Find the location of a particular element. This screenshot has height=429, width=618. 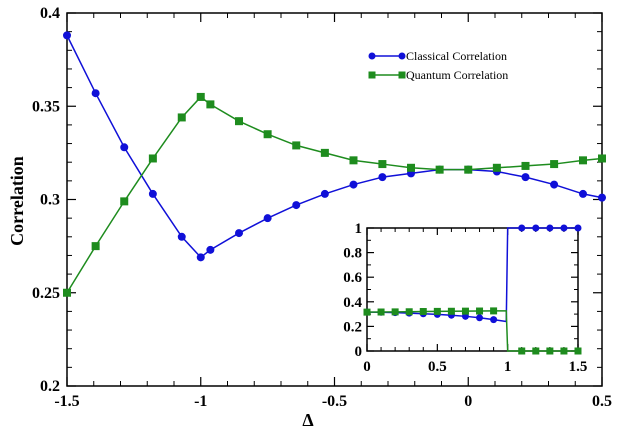

inset-y-tick-label: 0.2 is located at coordinates (352, 327).